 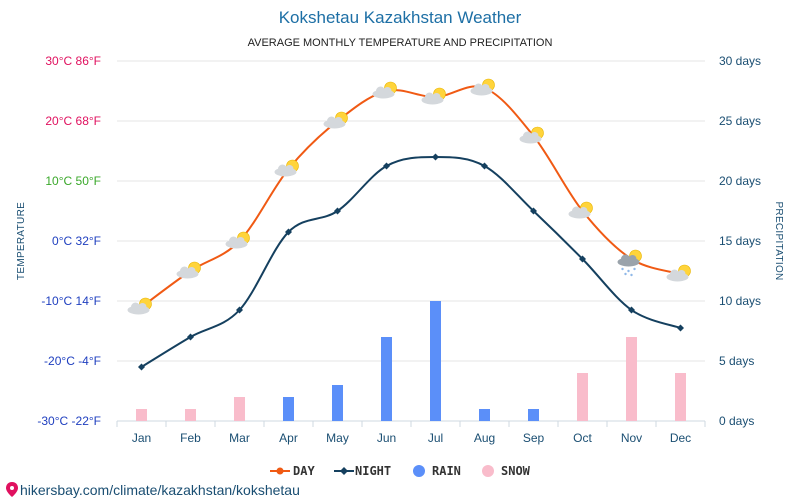 What do you see at coordinates (631, 438) in the screenshot?
I see `x-tick-label: Nov` at bounding box center [631, 438].